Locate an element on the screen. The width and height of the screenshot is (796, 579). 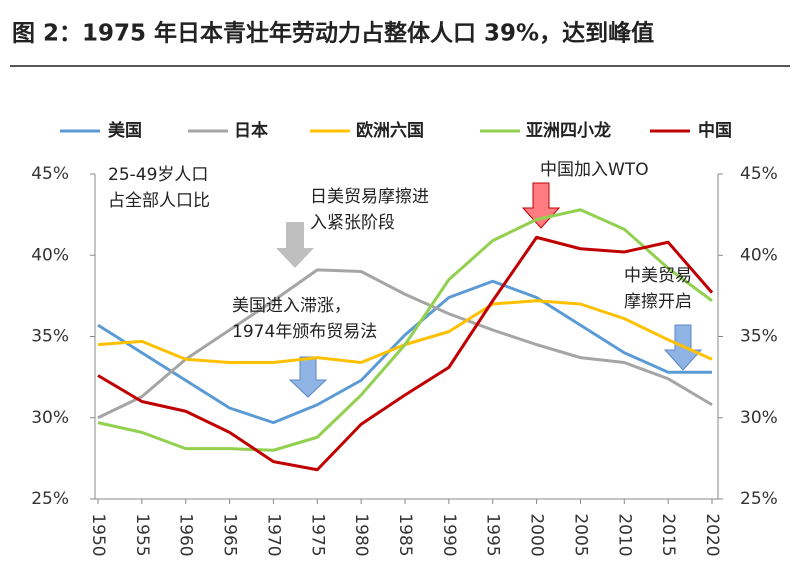
x-tick-label: 1955 is located at coordinates (142, 534).